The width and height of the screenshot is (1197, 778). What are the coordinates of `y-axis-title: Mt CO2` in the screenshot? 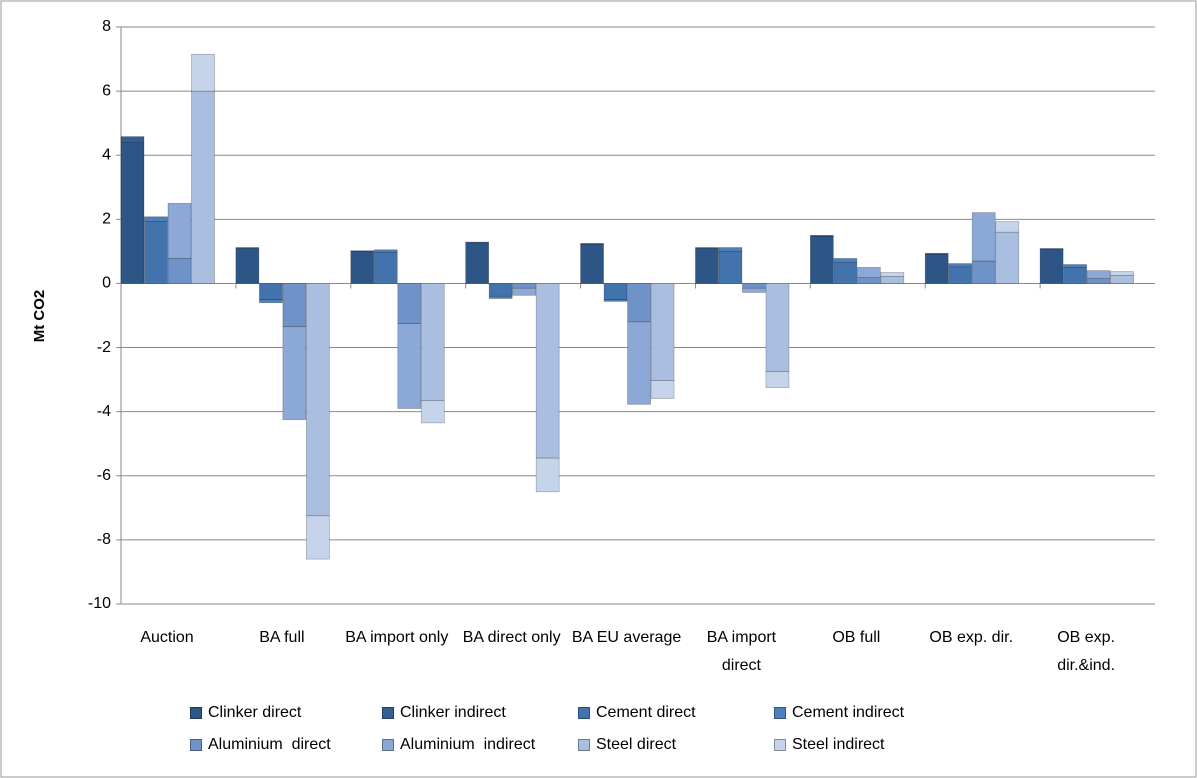 It's located at (39, 316).